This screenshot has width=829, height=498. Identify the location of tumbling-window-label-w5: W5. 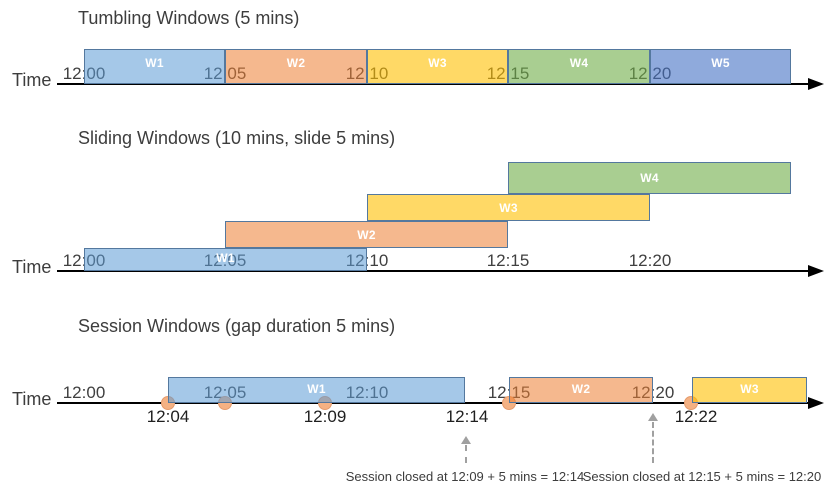
(720, 62).